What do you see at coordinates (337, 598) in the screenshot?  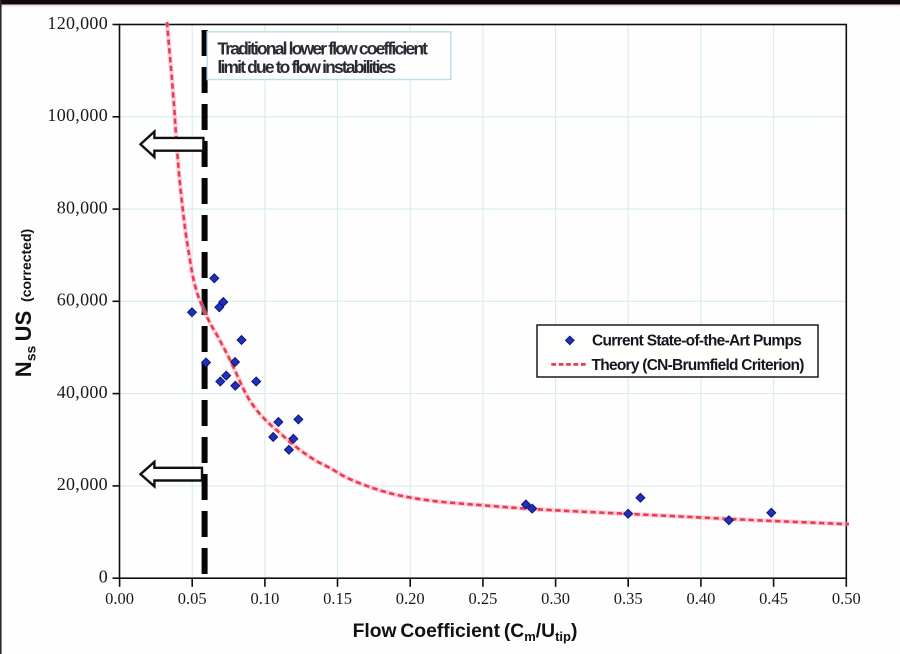 I see `svg-text: 0.15` at bounding box center [337, 598].